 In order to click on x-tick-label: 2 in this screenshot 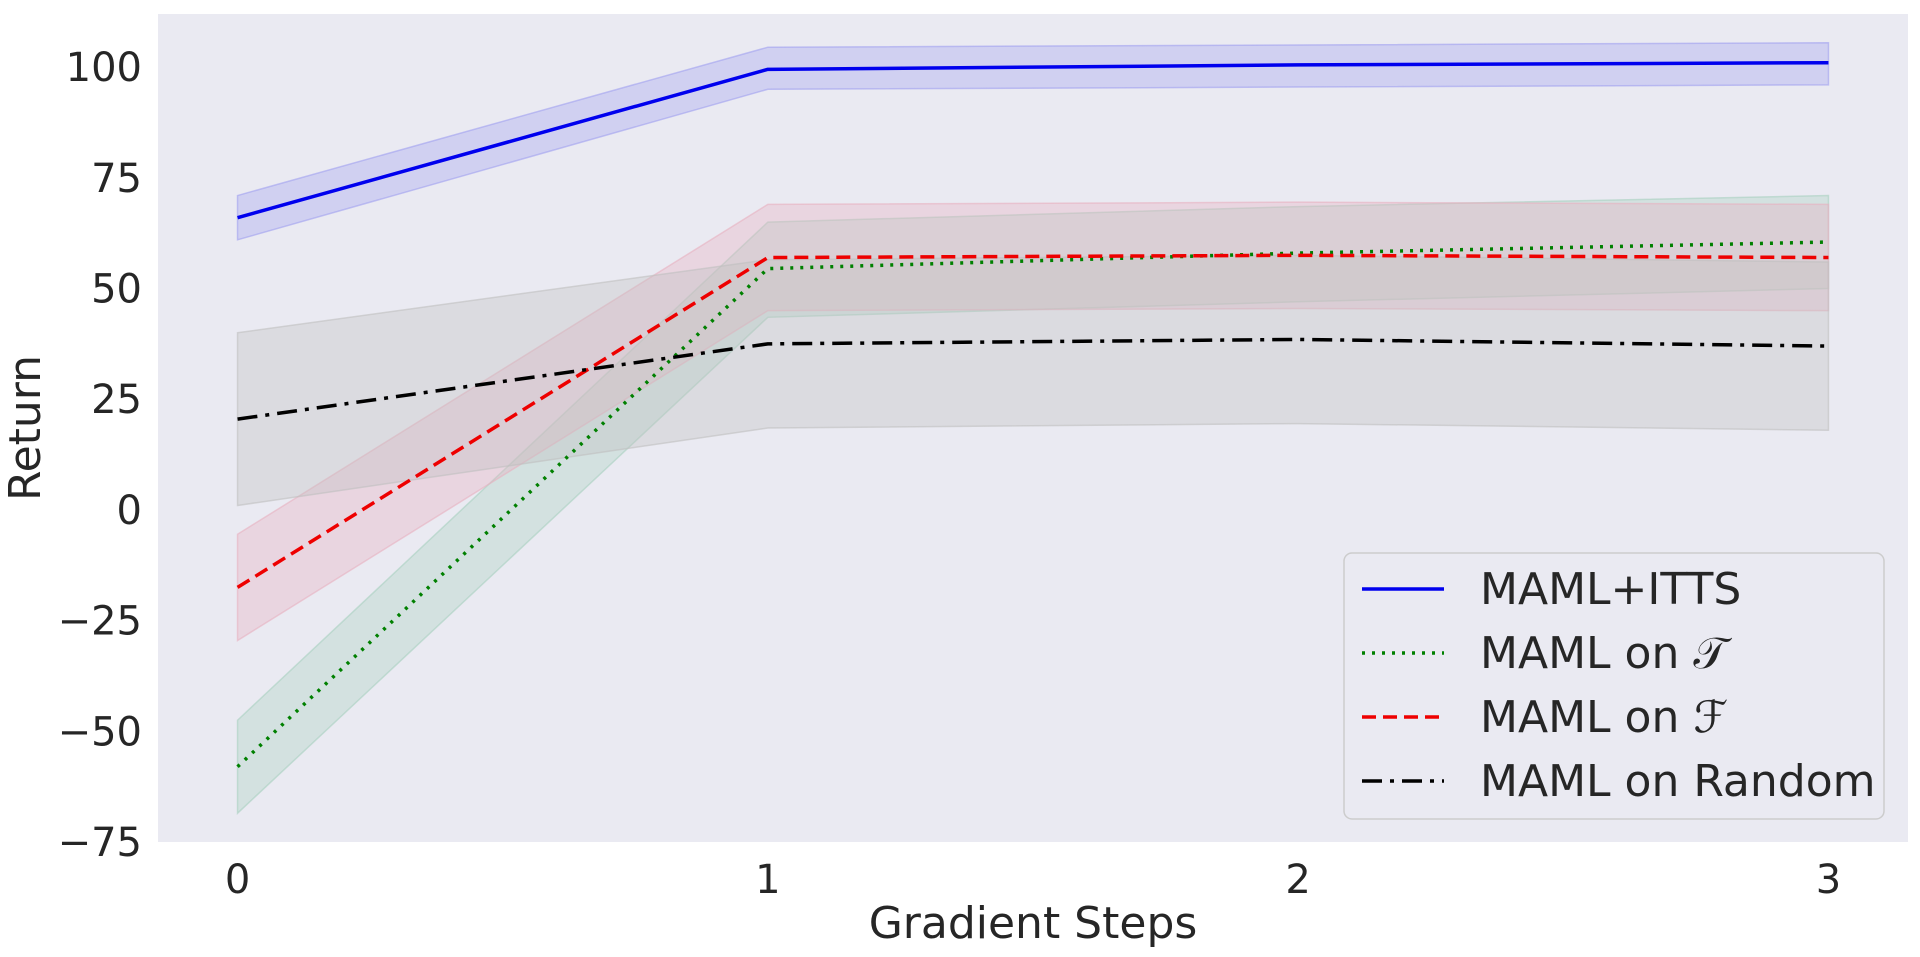, I will do `click(1297, 880)`.